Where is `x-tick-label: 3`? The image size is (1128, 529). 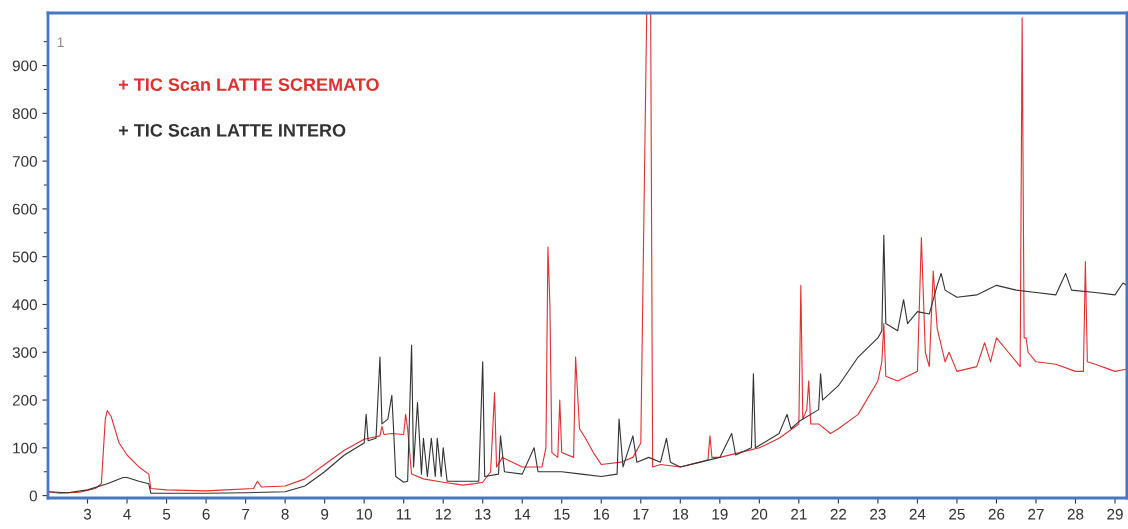 x-tick-label: 3 is located at coordinates (87, 514).